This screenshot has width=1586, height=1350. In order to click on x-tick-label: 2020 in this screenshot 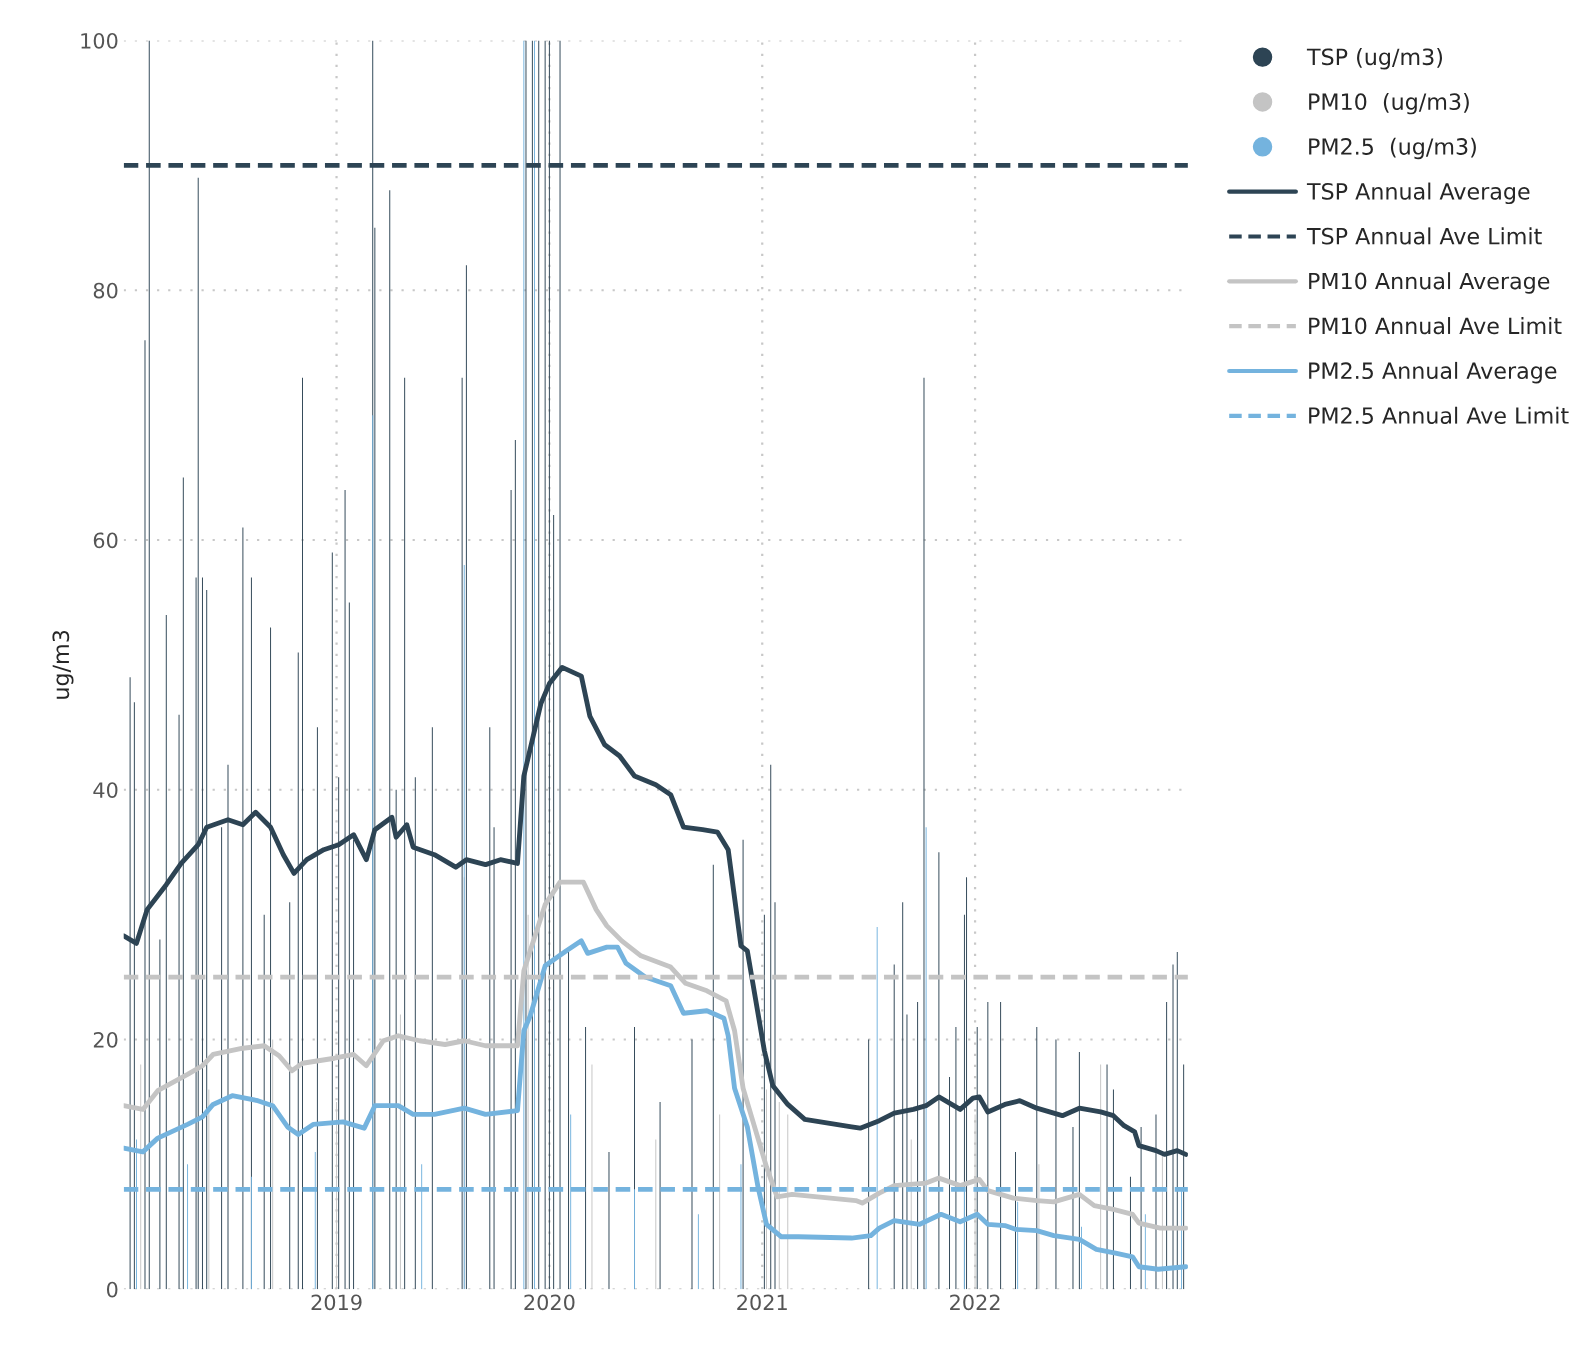, I will do `click(549, 1302)`.